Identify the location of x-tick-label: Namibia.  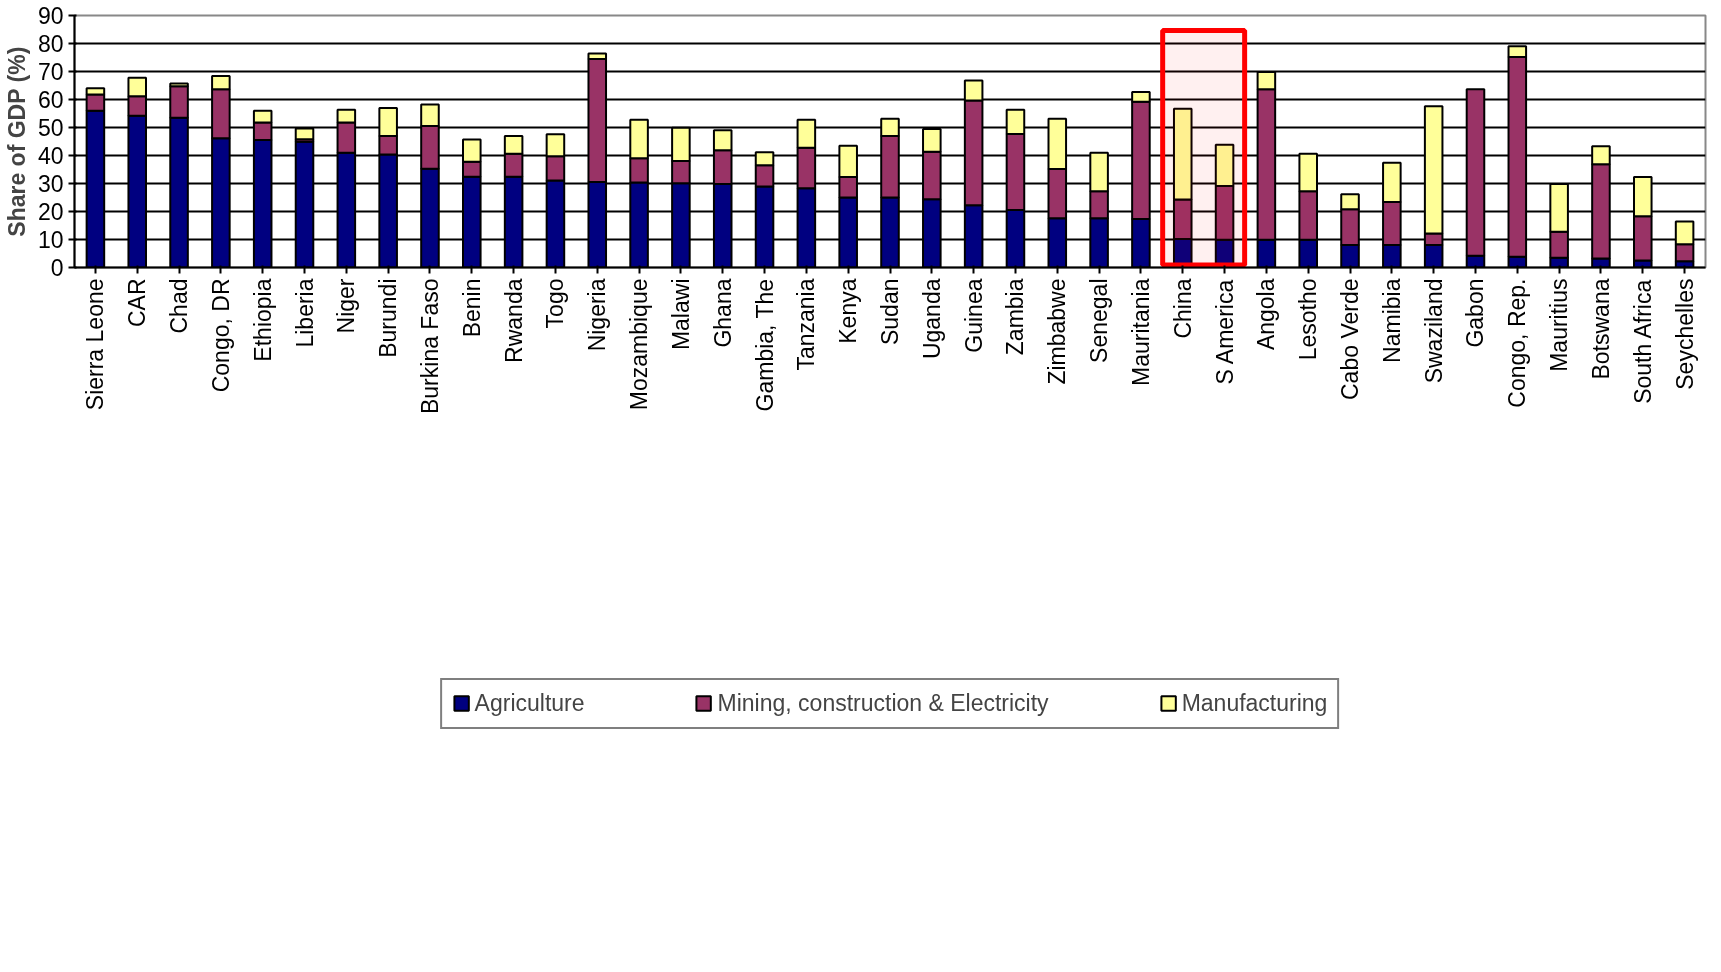
(1391, 320).